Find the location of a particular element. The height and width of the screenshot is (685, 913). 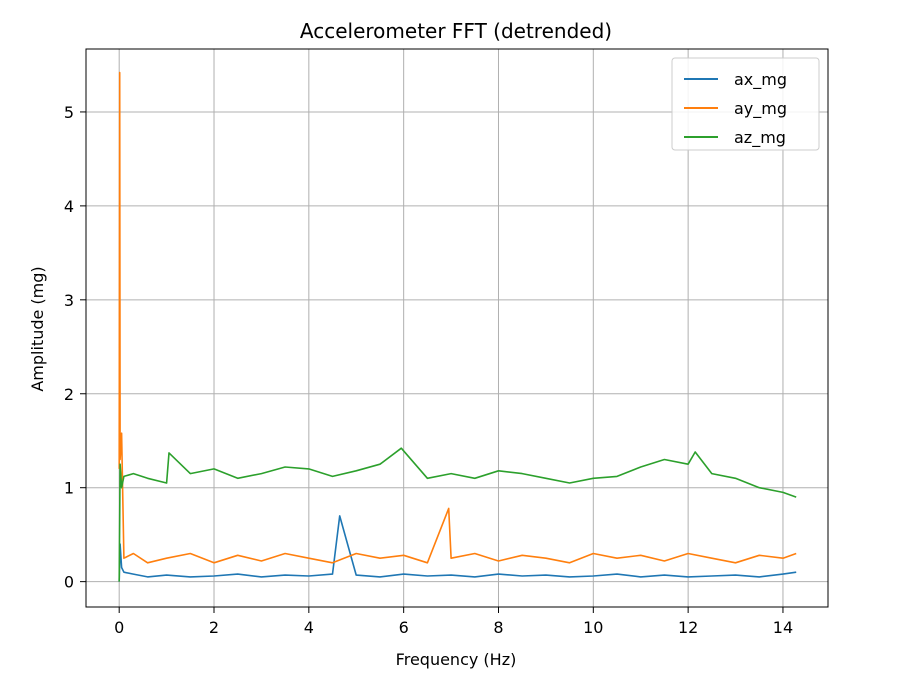

x-tick-label: 6 is located at coordinates (404, 627).